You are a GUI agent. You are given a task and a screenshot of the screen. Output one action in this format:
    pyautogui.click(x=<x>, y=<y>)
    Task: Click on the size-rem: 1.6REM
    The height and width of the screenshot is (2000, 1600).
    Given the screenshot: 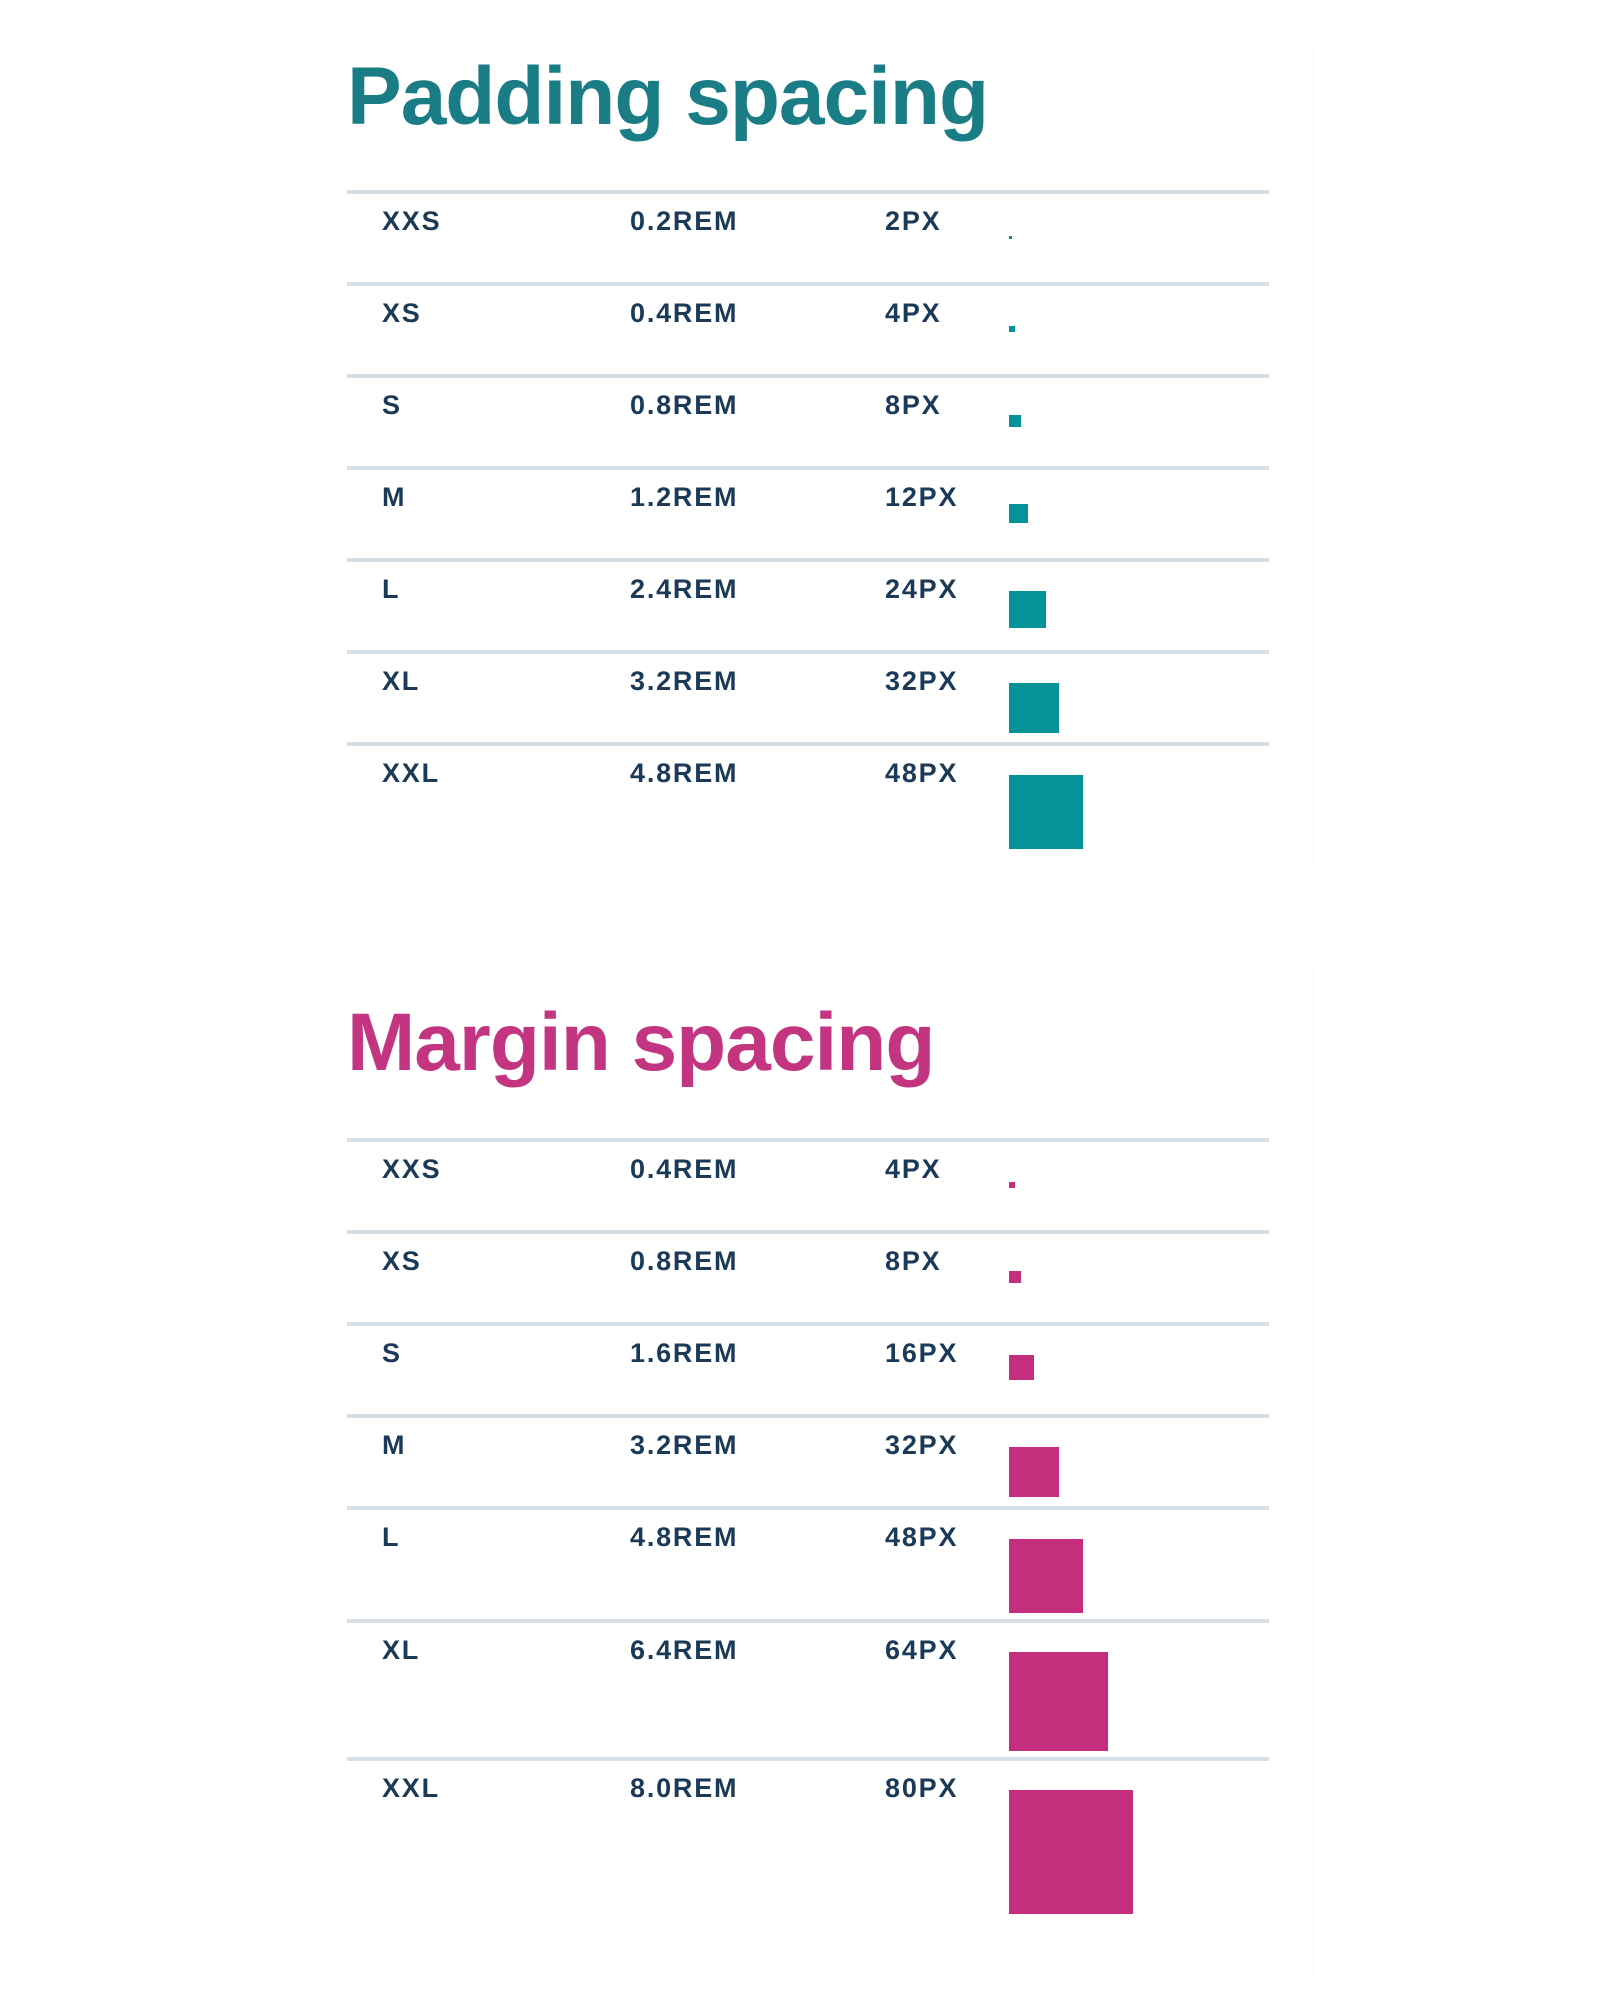 What is the action you would take?
    pyautogui.click(x=684, y=1353)
    